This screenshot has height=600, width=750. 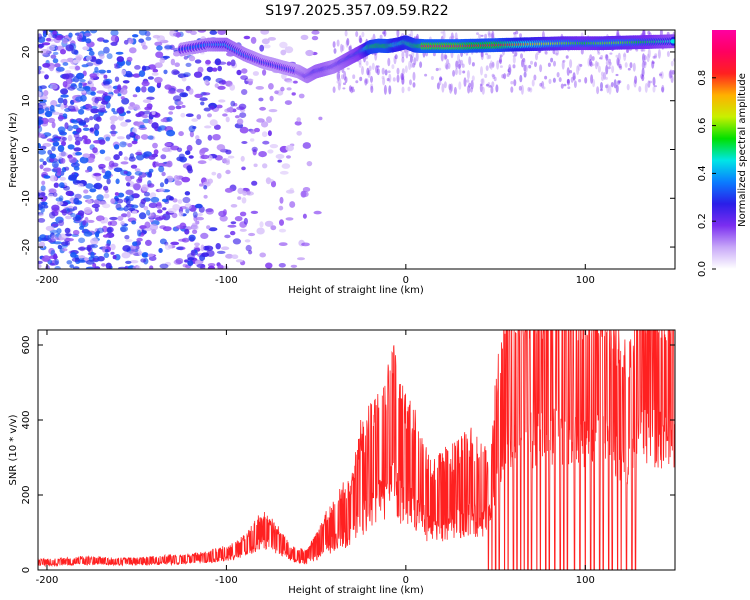 What do you see at coordinates (26, 344) in the screenshot?
I see `snr-y-tick-label: 600` at bounding box center [26, 344].